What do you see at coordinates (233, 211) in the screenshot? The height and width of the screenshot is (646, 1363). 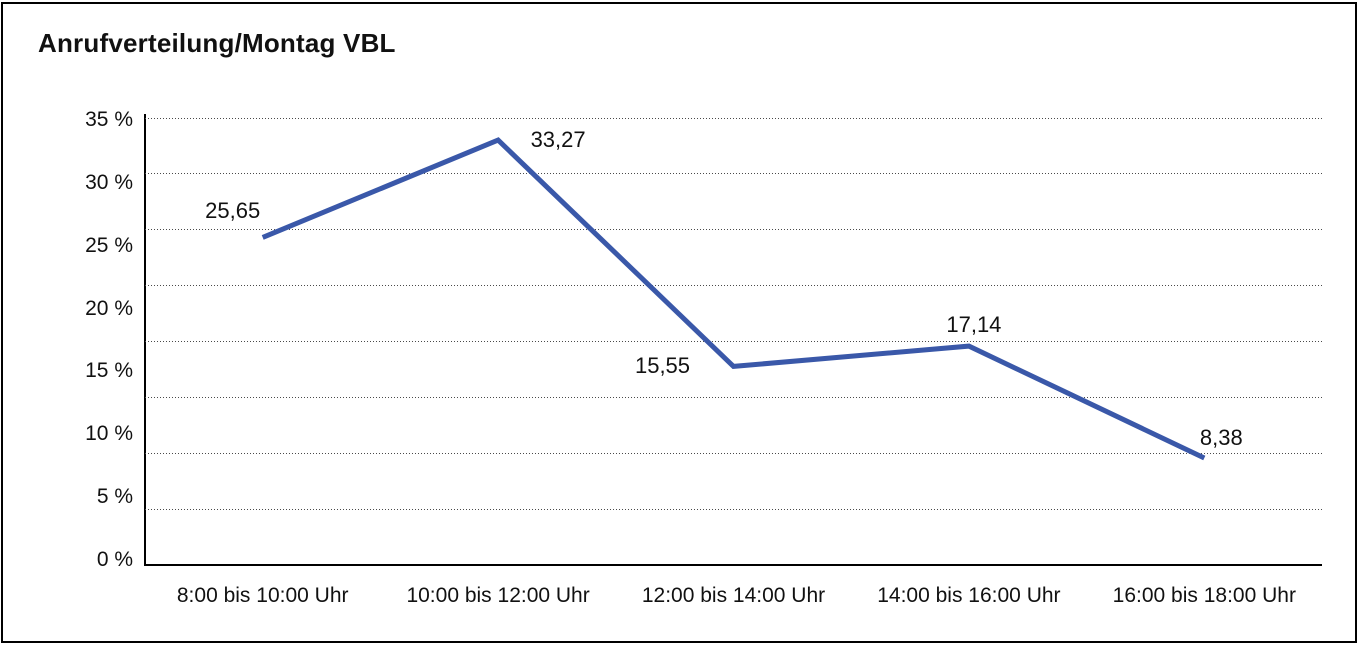 I see `data-point-value-label: 25,65` at bounding box center [233, 211].